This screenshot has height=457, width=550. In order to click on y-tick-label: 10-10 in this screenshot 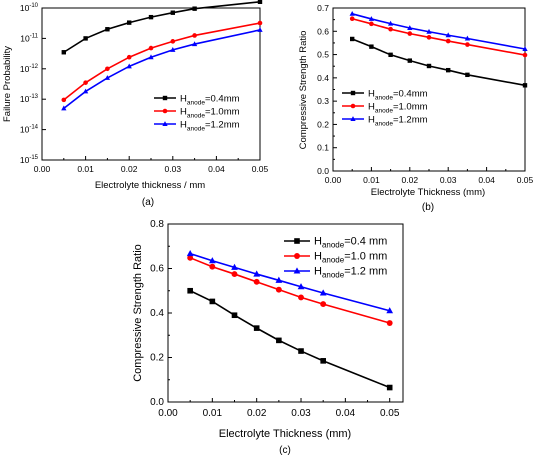, I will do `click(29, 8)`.